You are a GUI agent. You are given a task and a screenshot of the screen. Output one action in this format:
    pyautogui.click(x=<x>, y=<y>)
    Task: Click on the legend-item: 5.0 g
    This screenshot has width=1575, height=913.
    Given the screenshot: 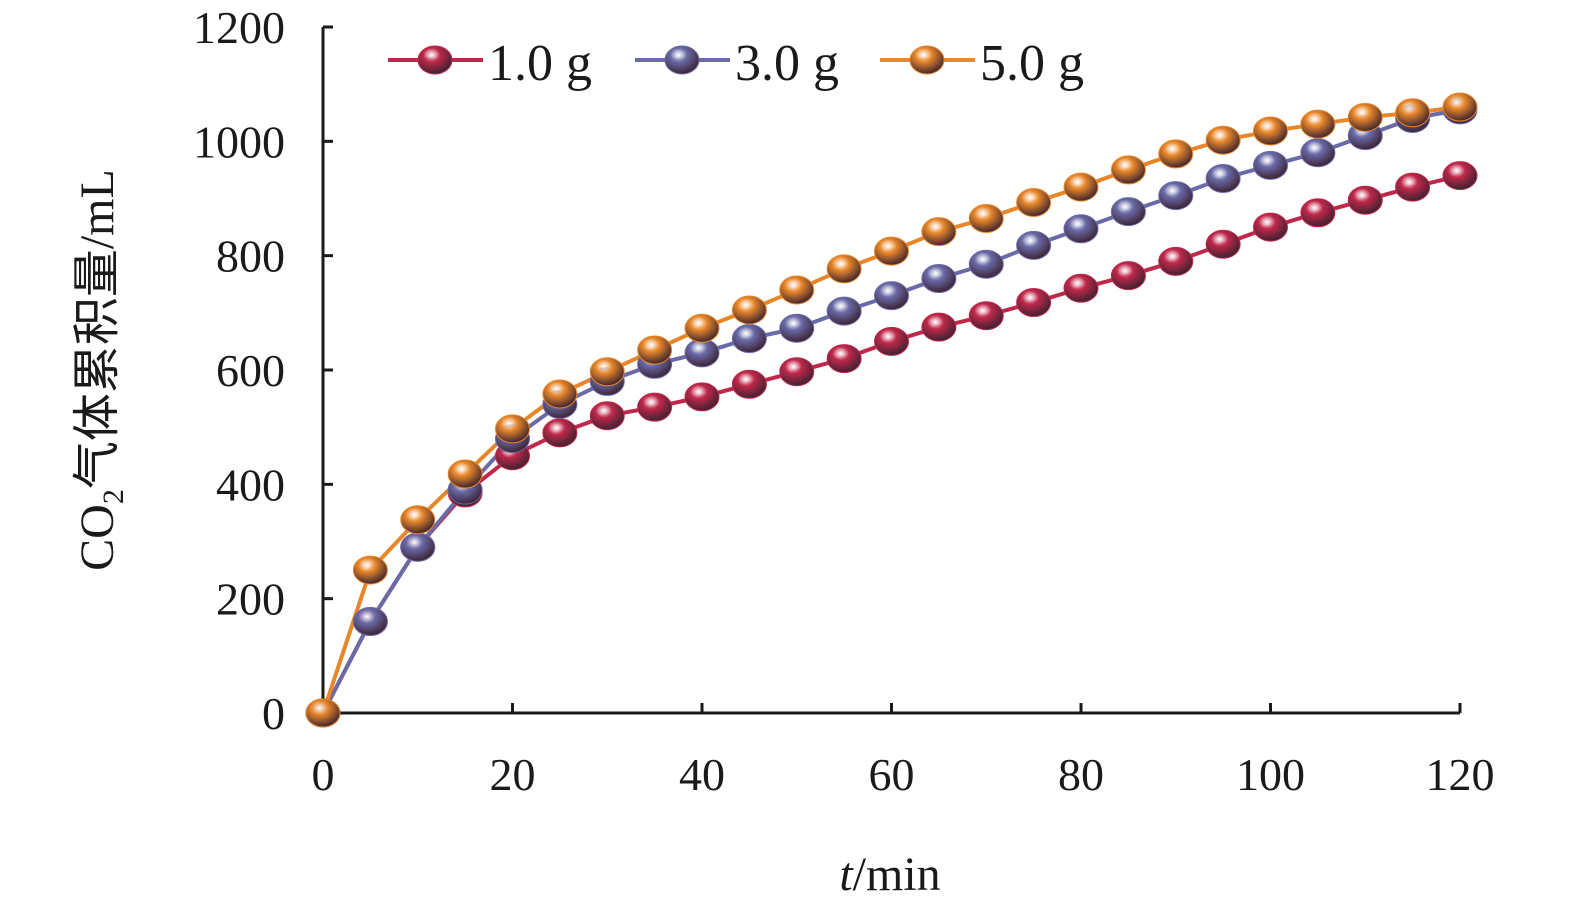 What is the action you would take?
    pyautogui.click(x=982, y=63)
    